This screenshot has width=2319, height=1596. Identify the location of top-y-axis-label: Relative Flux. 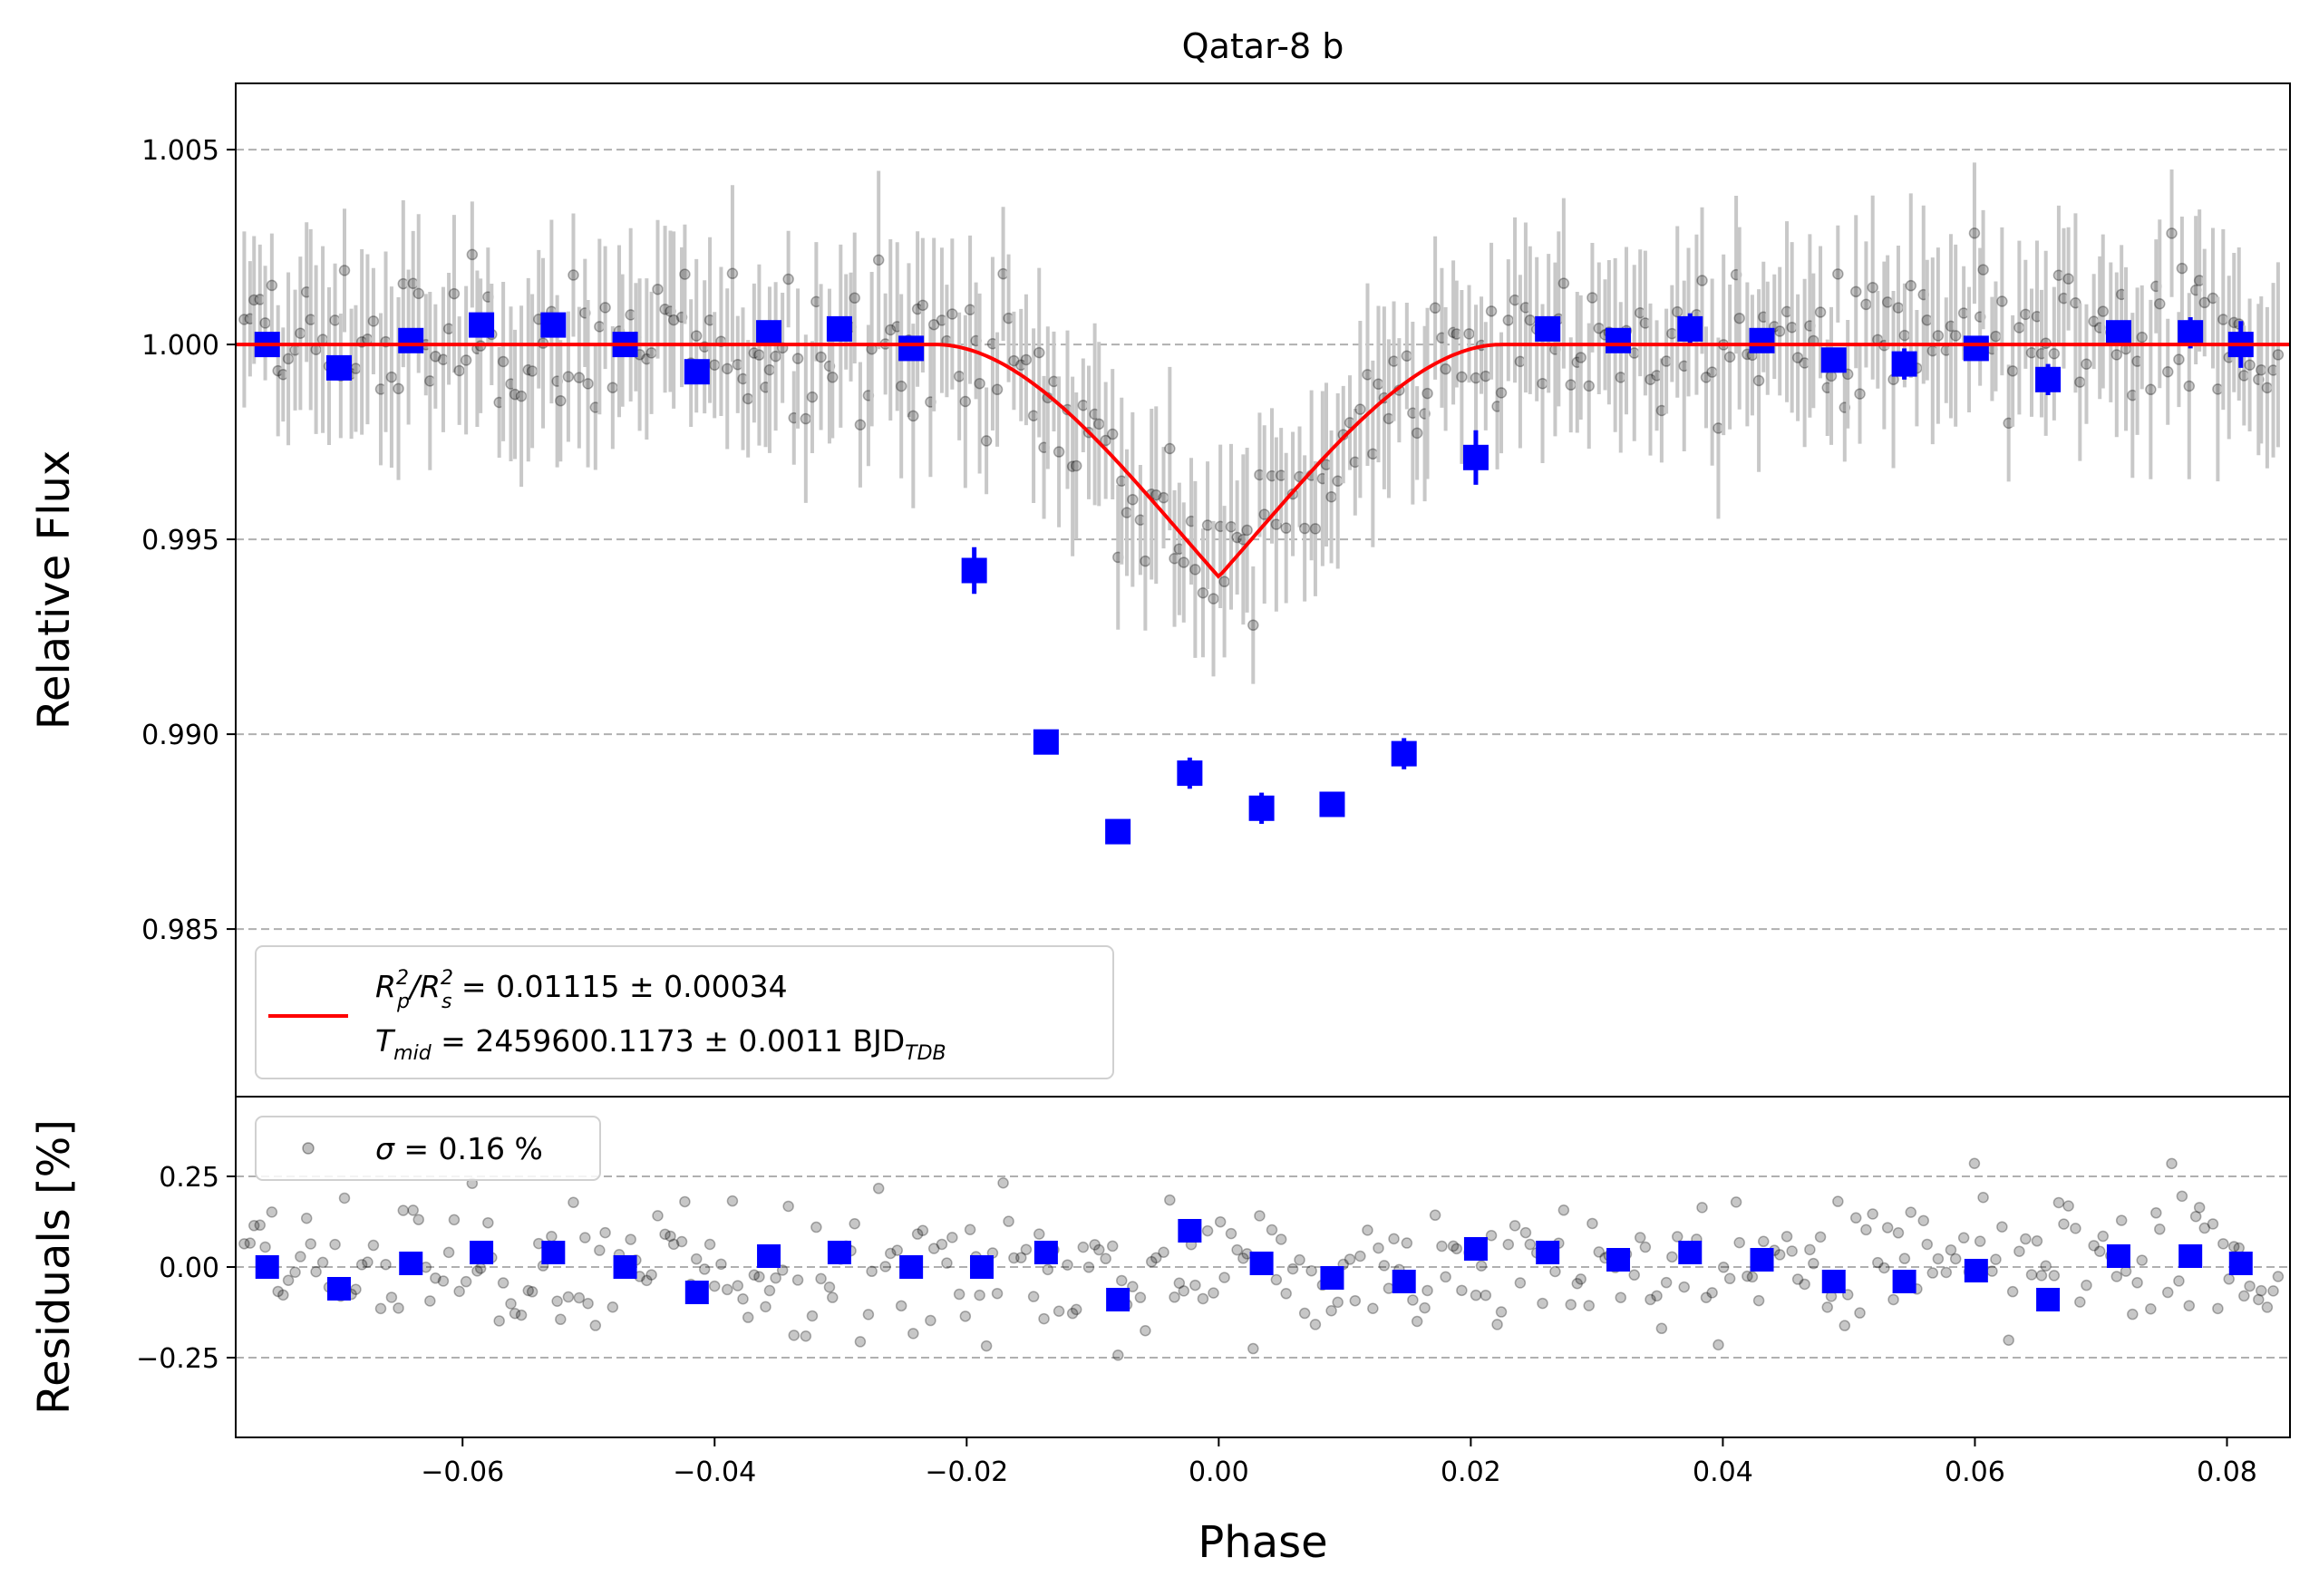
(54, 590).